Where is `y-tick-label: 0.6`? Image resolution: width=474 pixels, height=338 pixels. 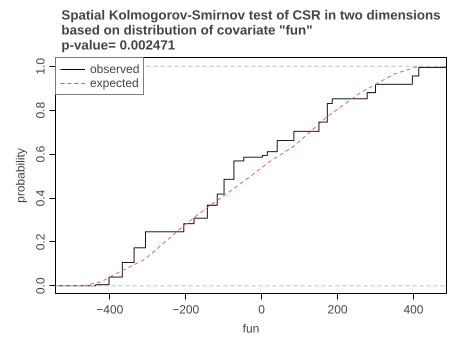
y-tick-label: 0.6 is located at coordinates (41, 153).